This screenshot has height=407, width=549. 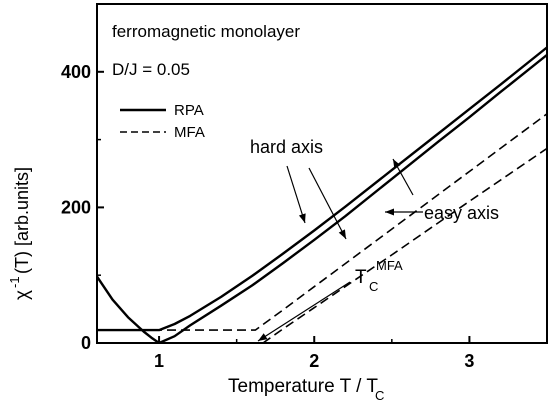 I want to click on easy-axis-arrow-mfa, so click(x=404, y=212).